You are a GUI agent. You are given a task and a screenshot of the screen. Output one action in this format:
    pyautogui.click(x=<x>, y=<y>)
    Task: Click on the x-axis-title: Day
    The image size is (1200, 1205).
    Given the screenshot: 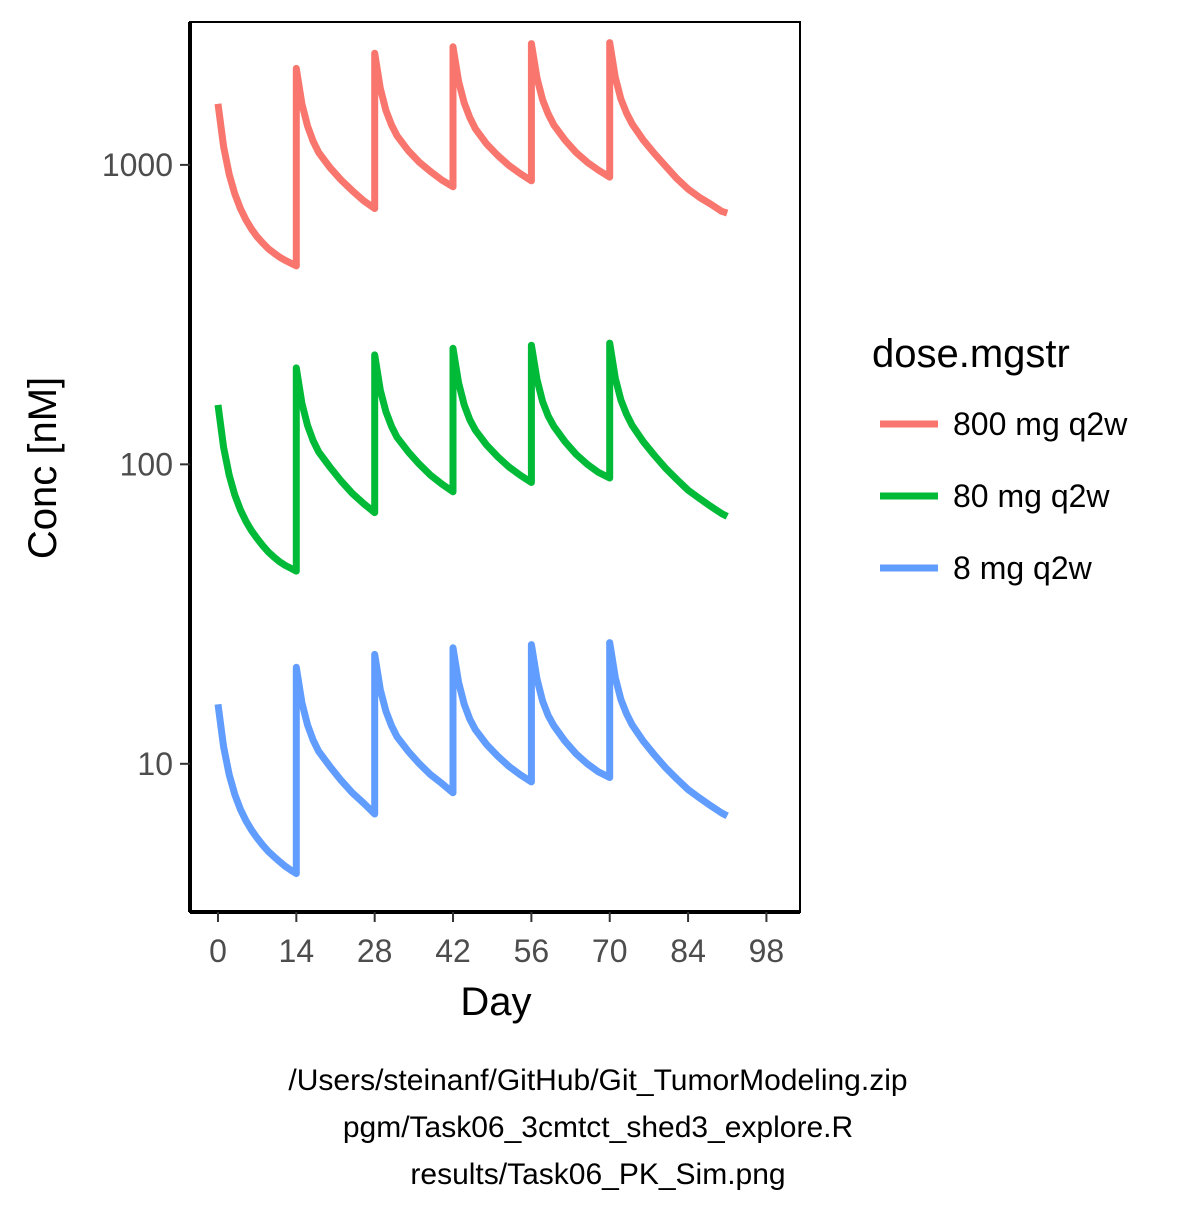 What is the action you would take?
    pyautogui.click(x=495, y=1002)
    